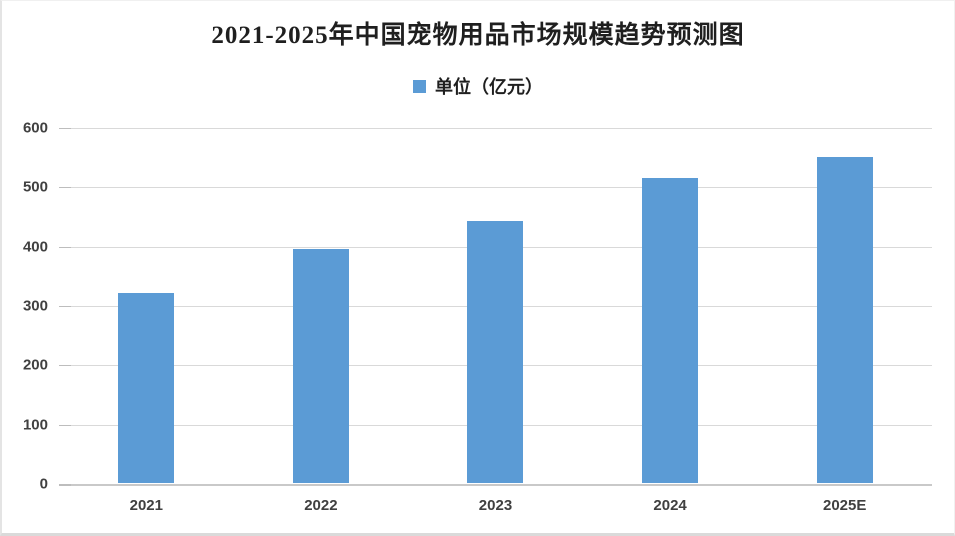  Describe the element at coordinates (489, 87) in the screenshot. I see `legend-label: 单位（亿元）` at that location.